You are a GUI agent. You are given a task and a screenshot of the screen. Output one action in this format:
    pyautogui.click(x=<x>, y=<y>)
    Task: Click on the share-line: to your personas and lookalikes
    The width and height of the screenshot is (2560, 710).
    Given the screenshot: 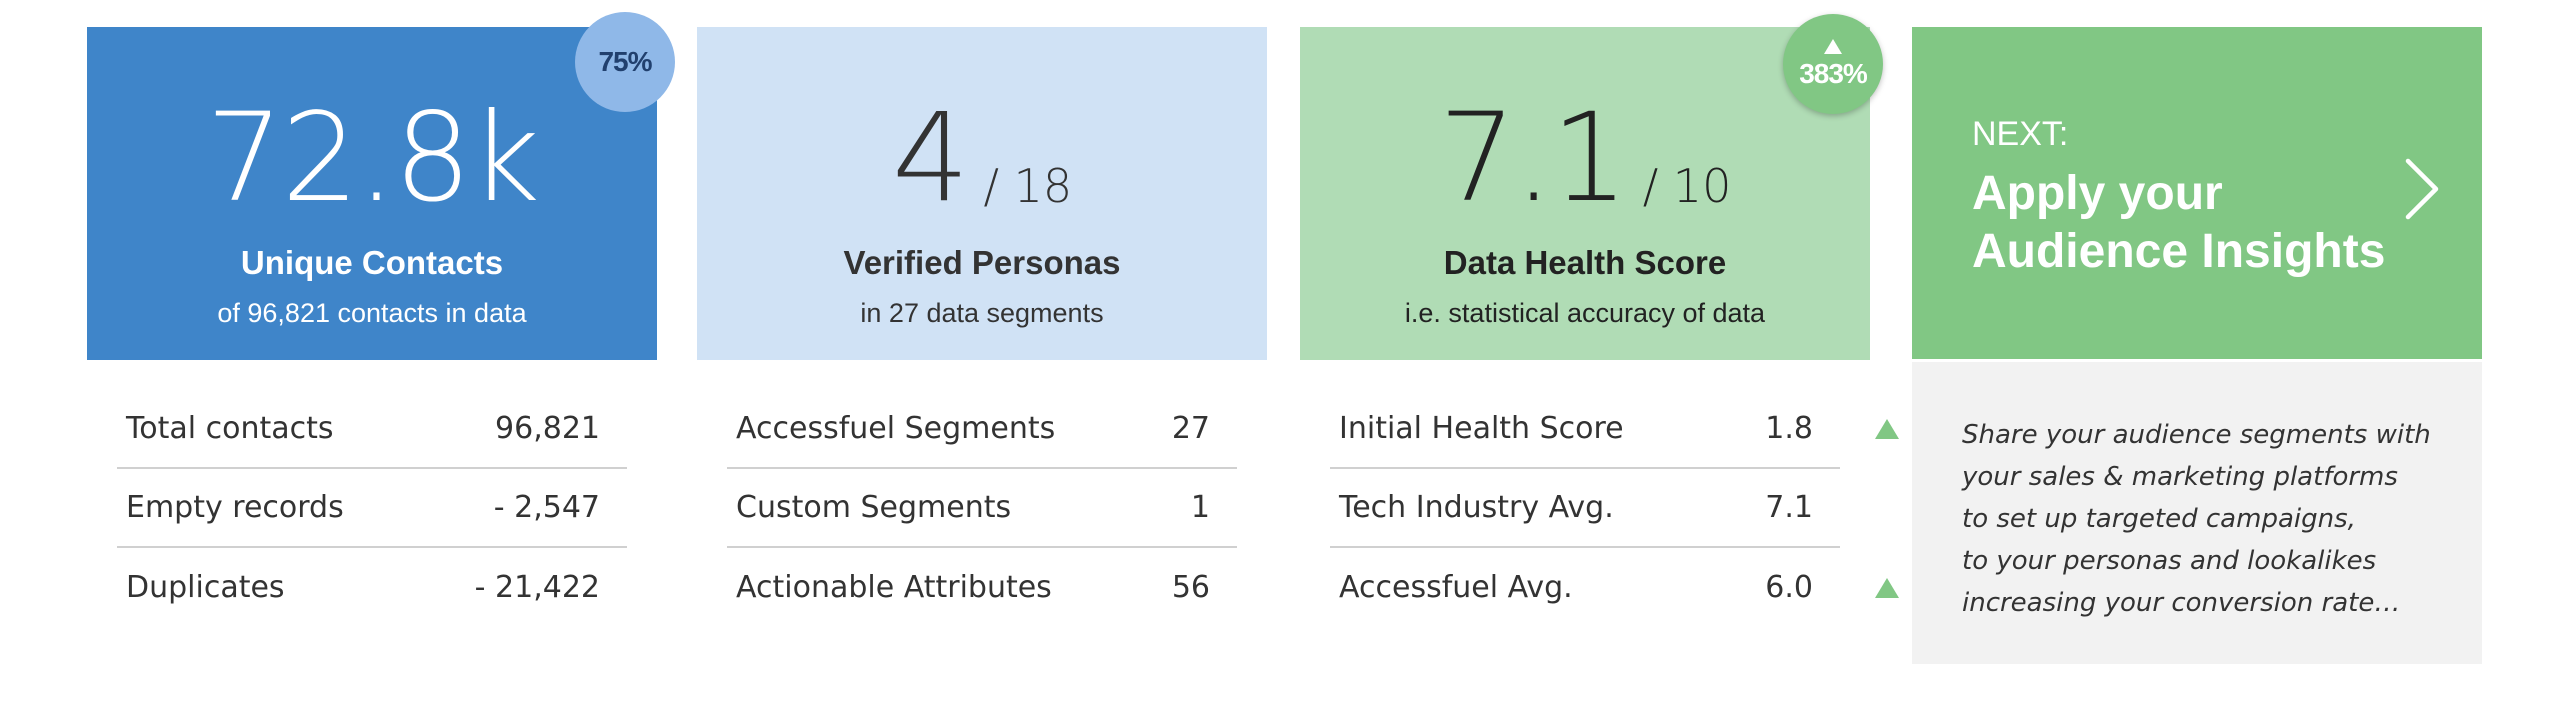 What is the action you would take?
    pyautogui.click(x=2169, y=561)
    